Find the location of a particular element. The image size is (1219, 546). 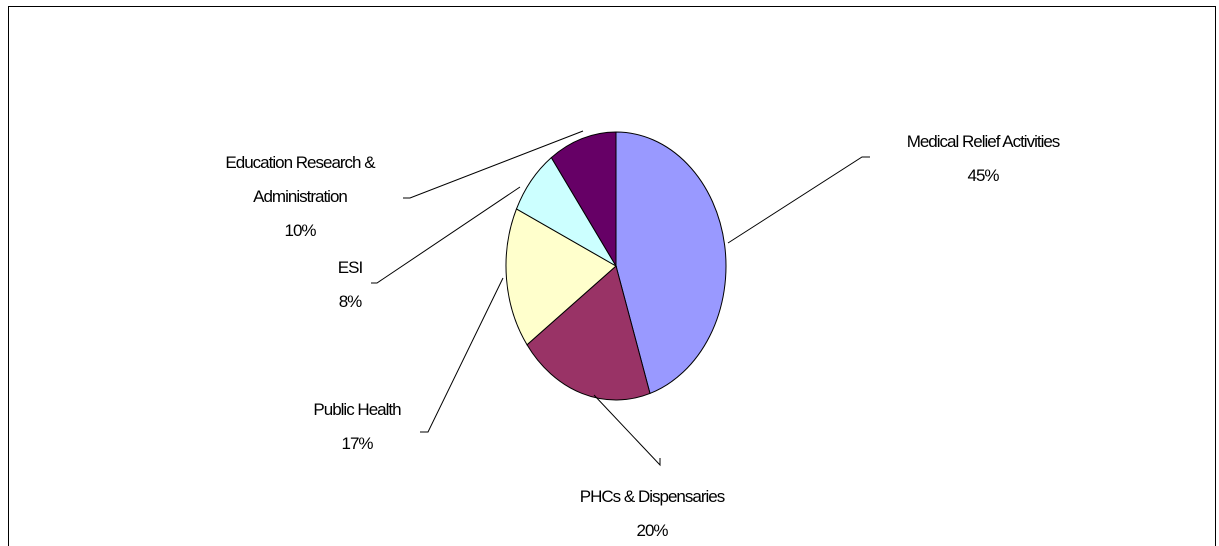

value-label: 10% is located at coordinates (300, 230).